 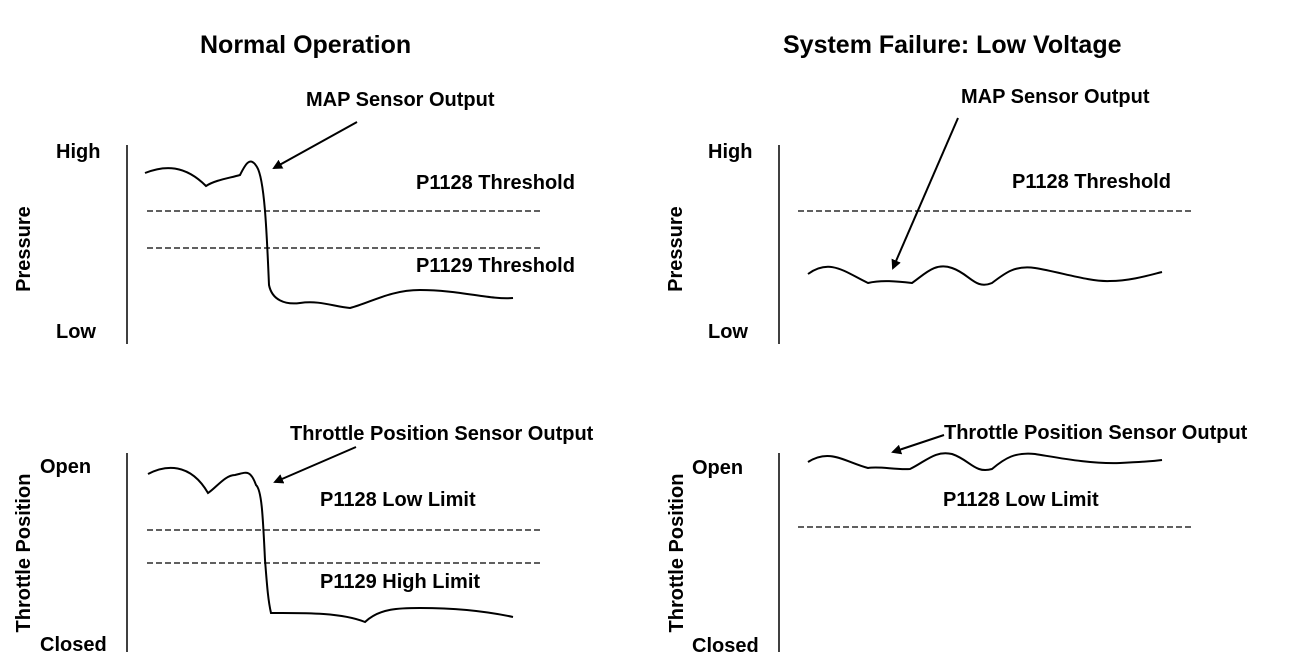 I want to click on normal-throttle-sensor-curve, so click(x=330, y=545).